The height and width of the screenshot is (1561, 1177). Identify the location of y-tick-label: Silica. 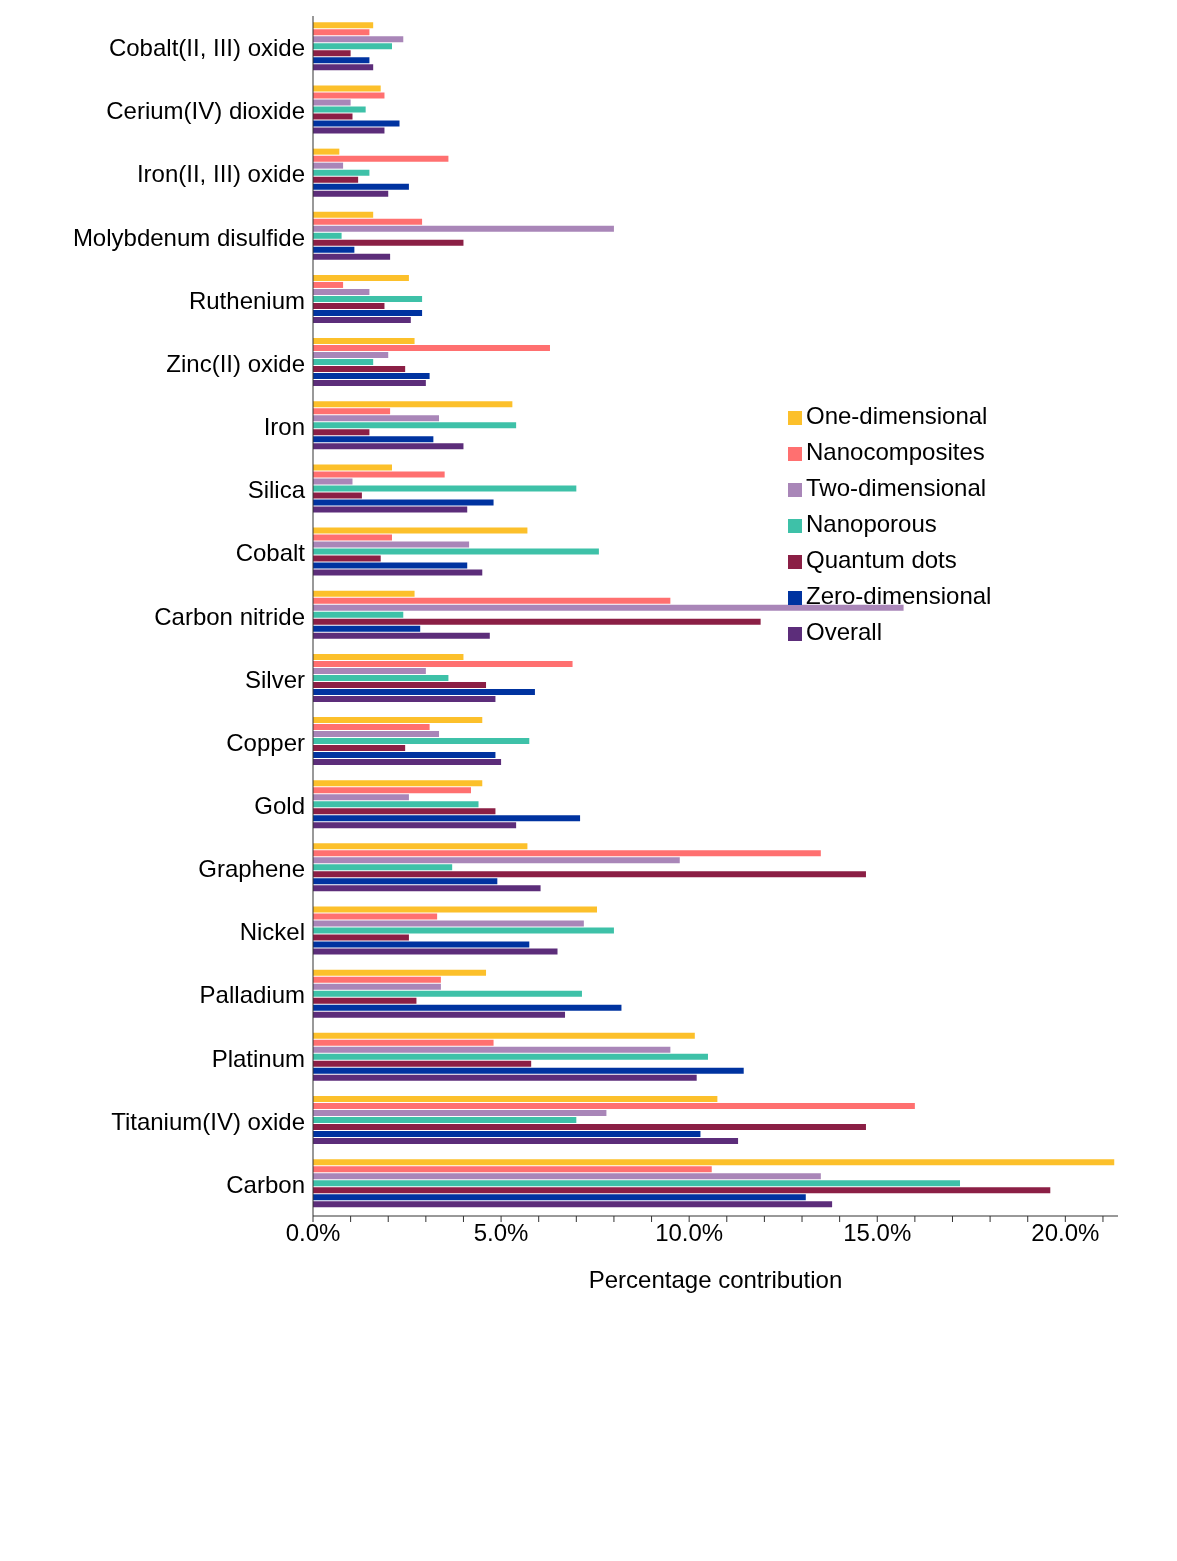
(276, 490).